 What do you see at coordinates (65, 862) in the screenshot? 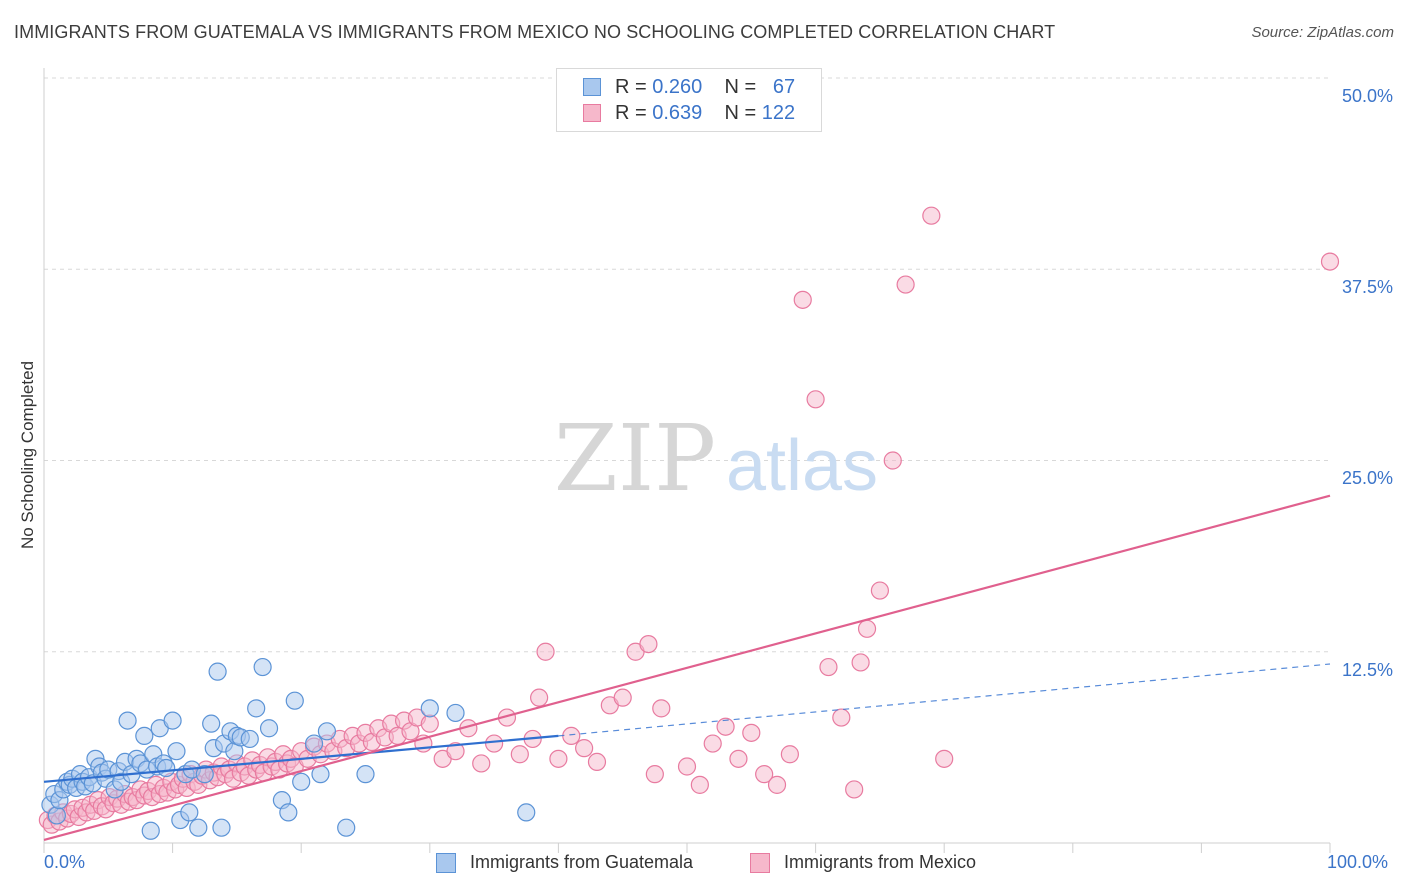
I see `x-tick-label-0: 0.0%` at bounding box center [65, 862].